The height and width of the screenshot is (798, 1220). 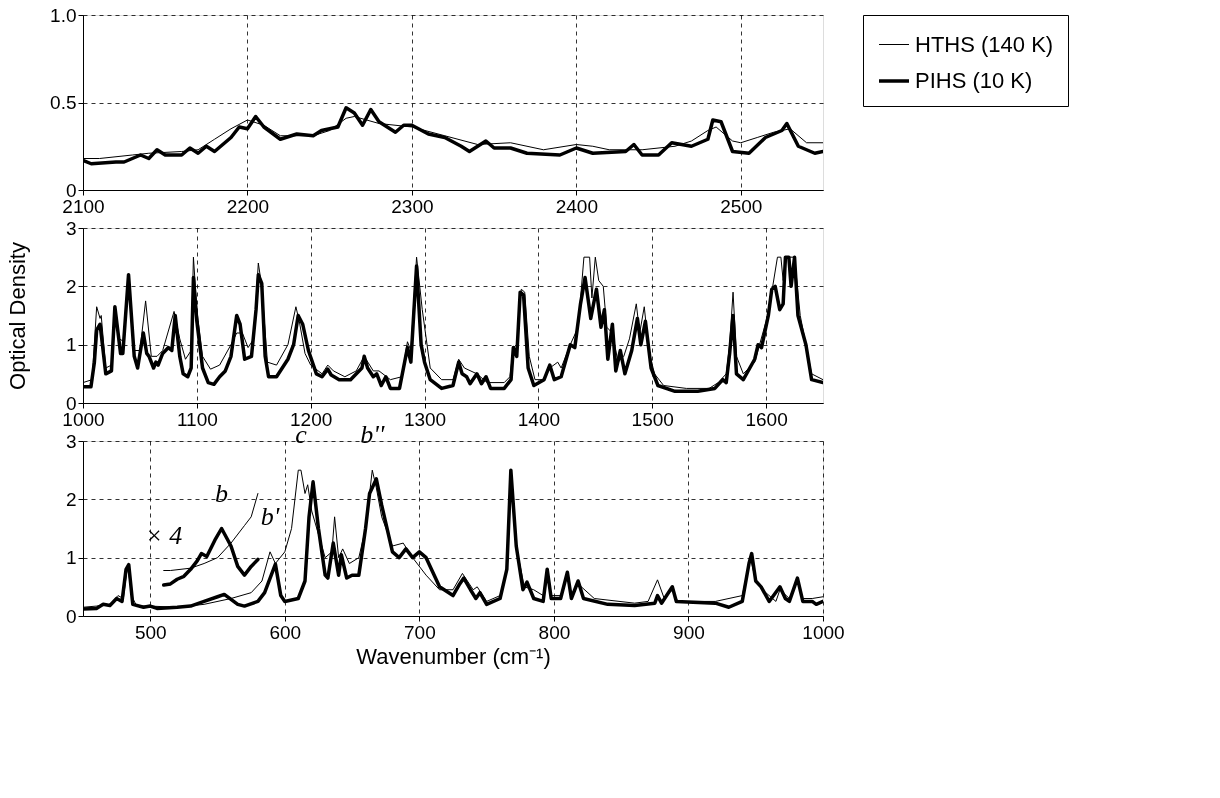 I want to click on legend-label: HTHS (140 K), so click(x=984, y=44).